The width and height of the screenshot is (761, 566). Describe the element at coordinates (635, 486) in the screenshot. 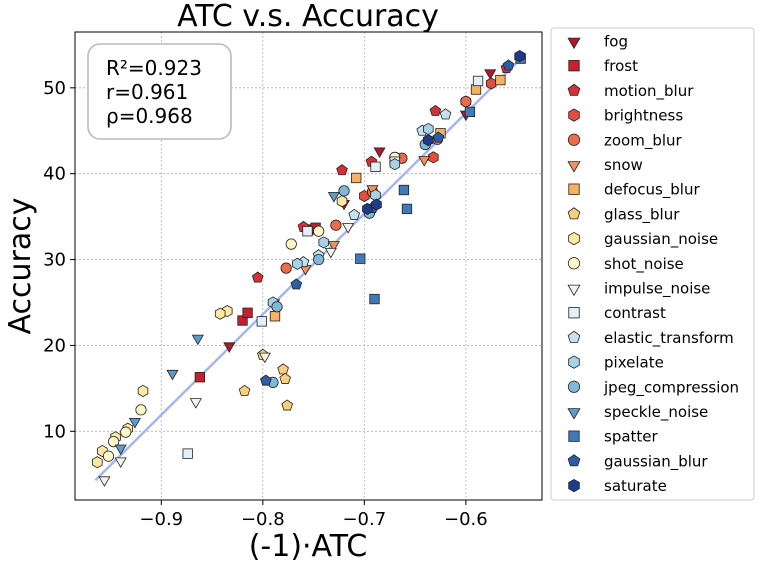

I see `legend-label-saturate: saturate` at that location.